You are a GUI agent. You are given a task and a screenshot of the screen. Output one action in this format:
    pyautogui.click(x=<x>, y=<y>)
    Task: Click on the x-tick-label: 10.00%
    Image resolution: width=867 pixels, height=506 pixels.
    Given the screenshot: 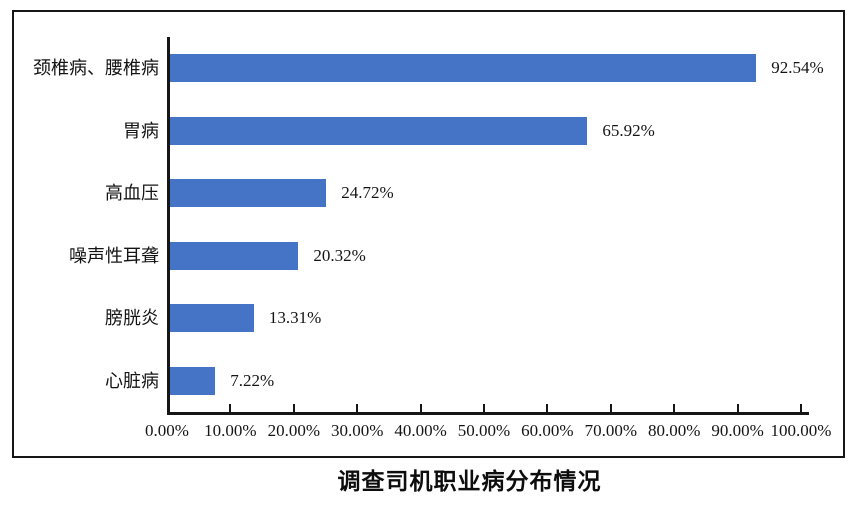 What is the action you would take?
    pyautogui.click(x=230, y=430)
    